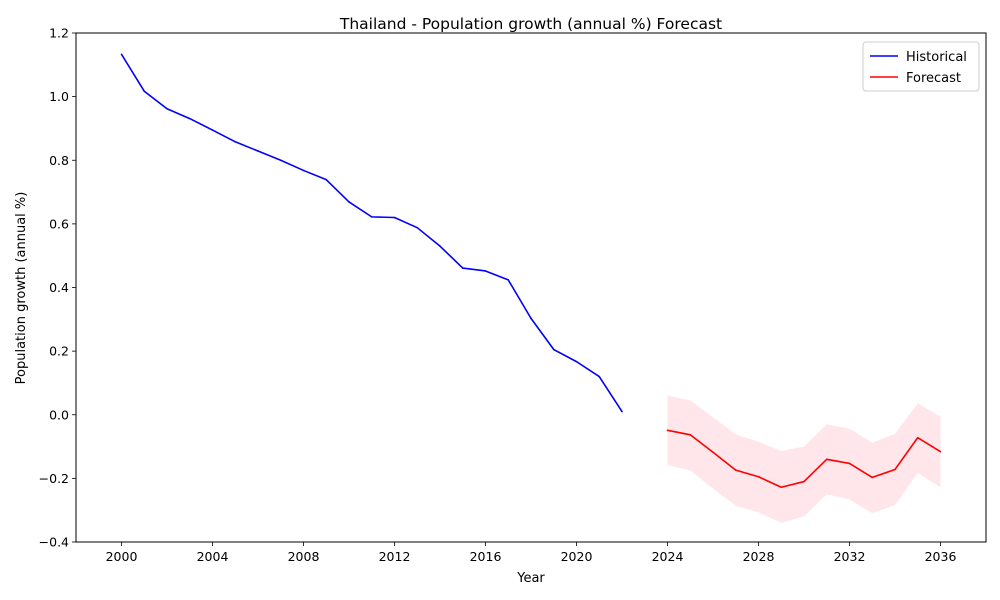  What do you see at coordinates (59, 414) in the screenshot?
I see `y-tick-label: 0.0` at bounding box center [59, 414].